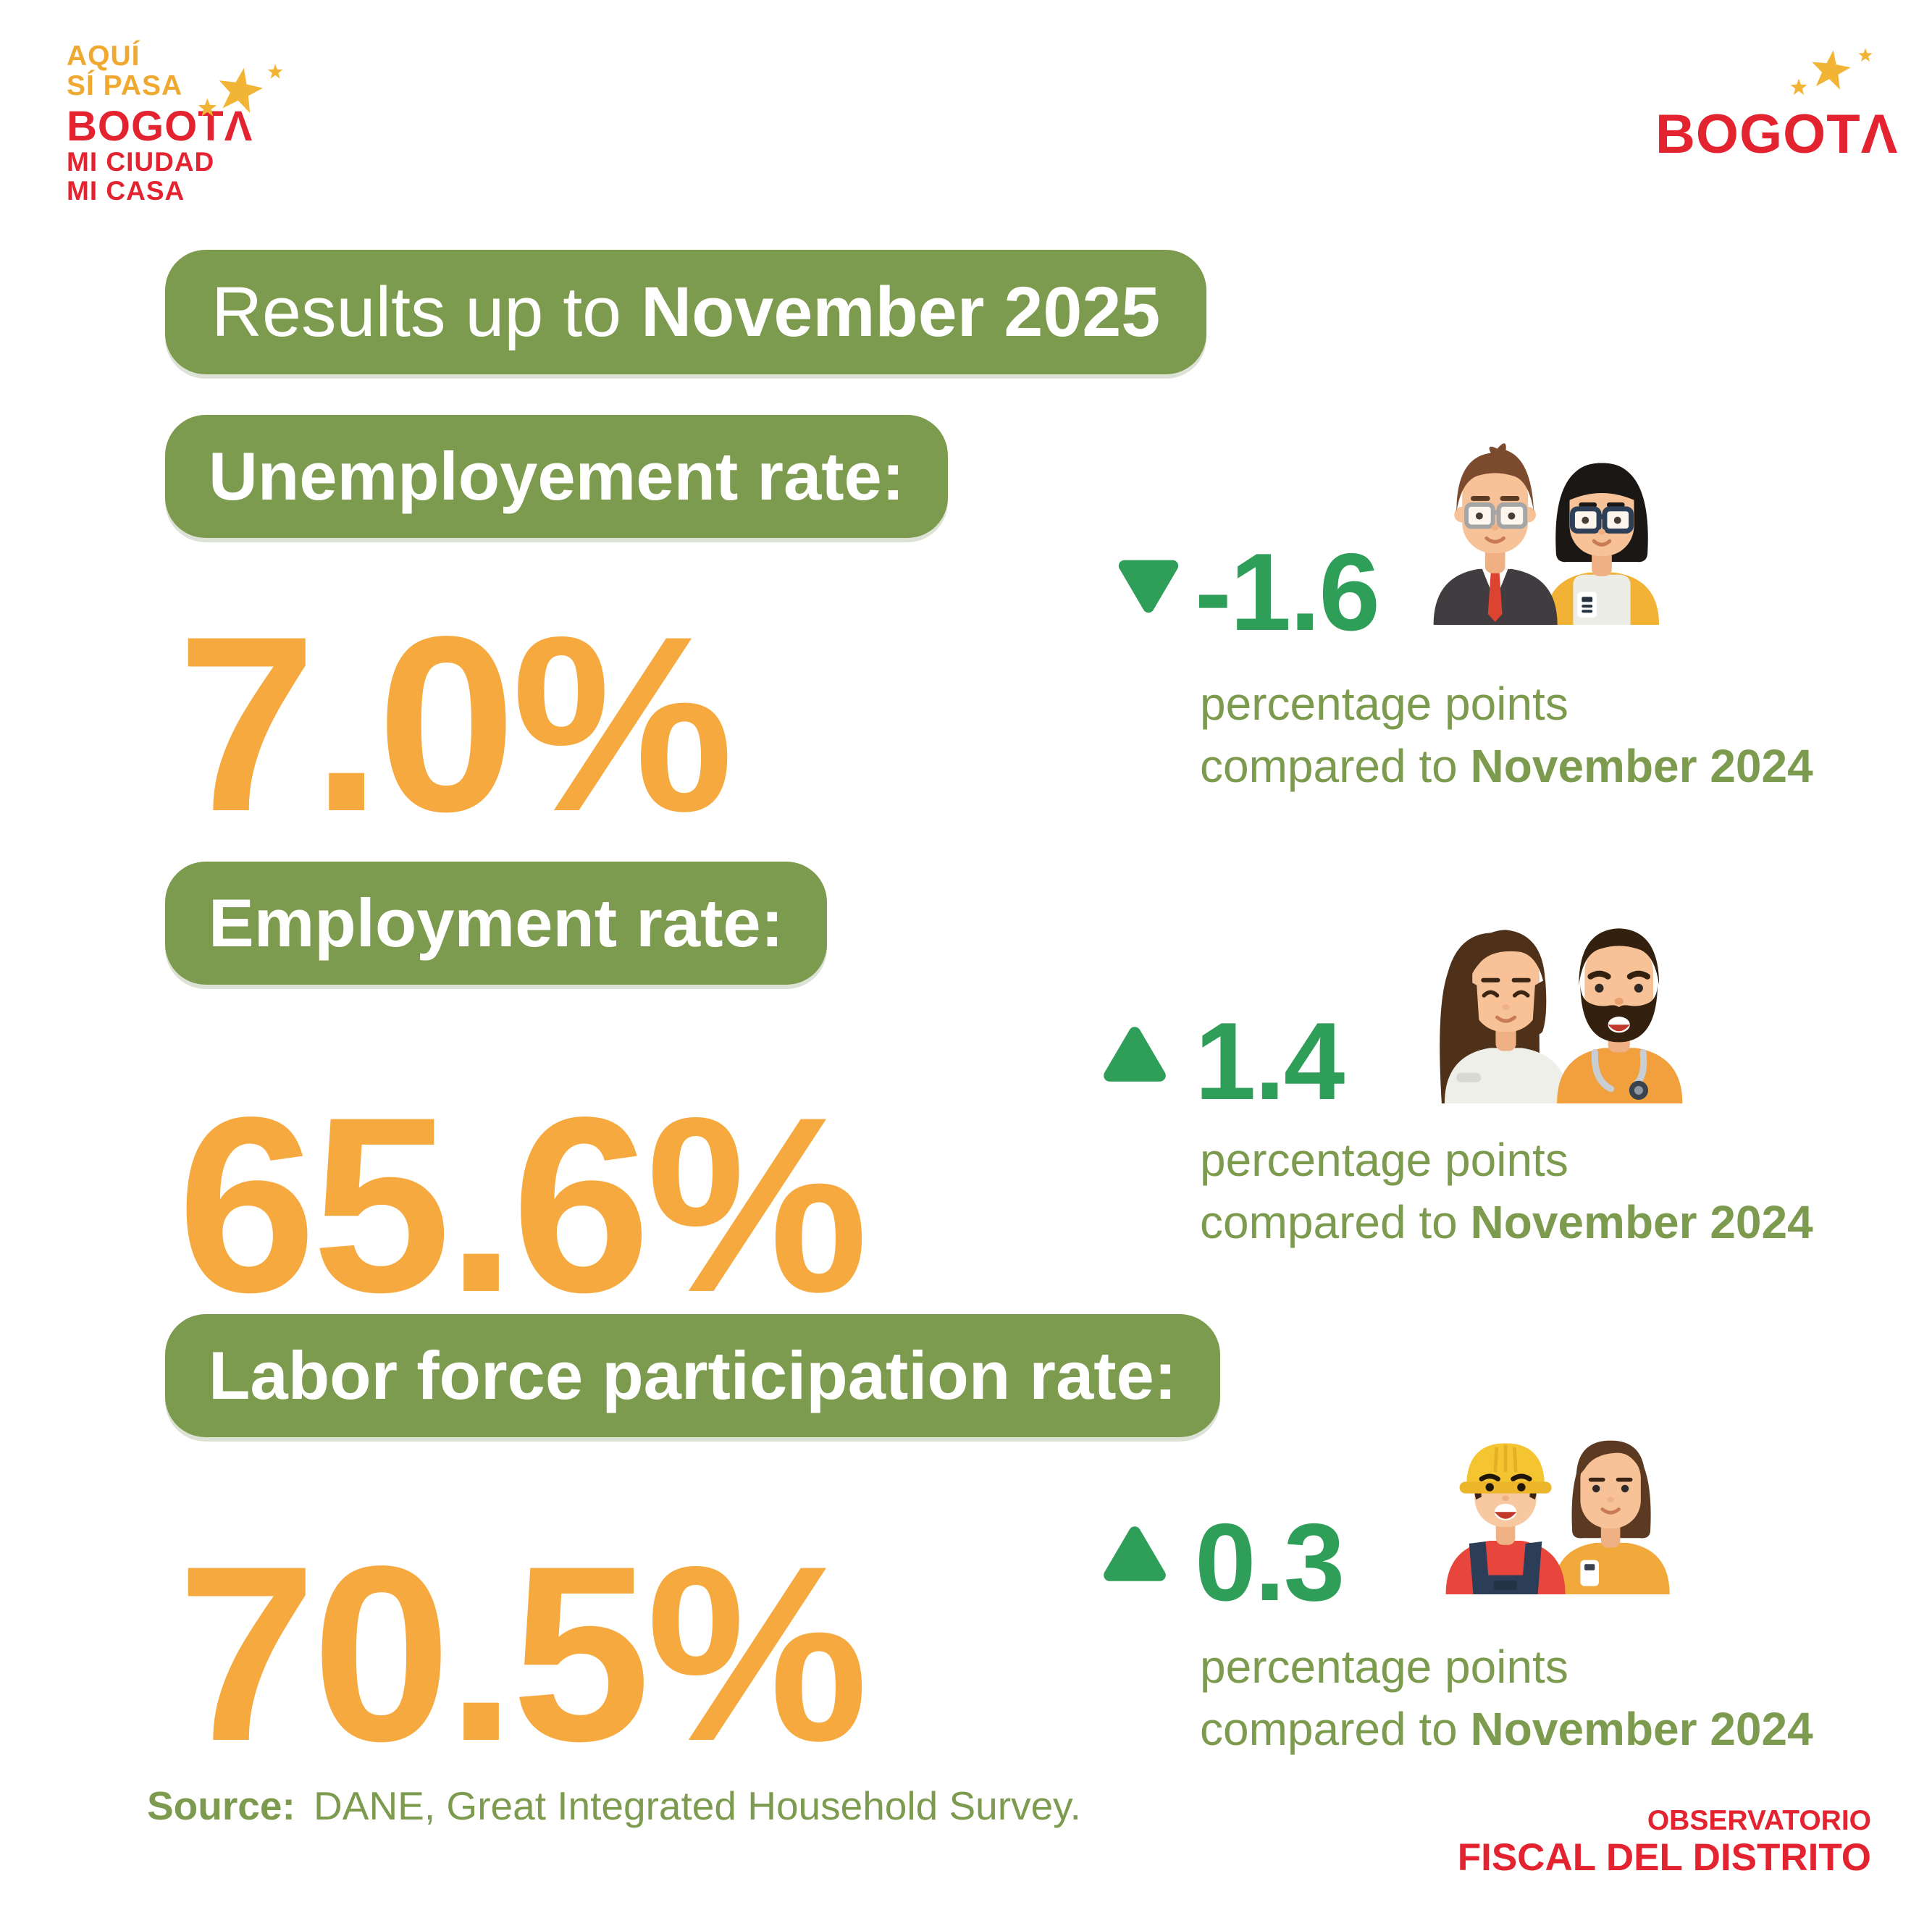 This screenshot has width=1932, height=1931. I want to click on businessman-and-woman-illustration, so click(1546, 534).